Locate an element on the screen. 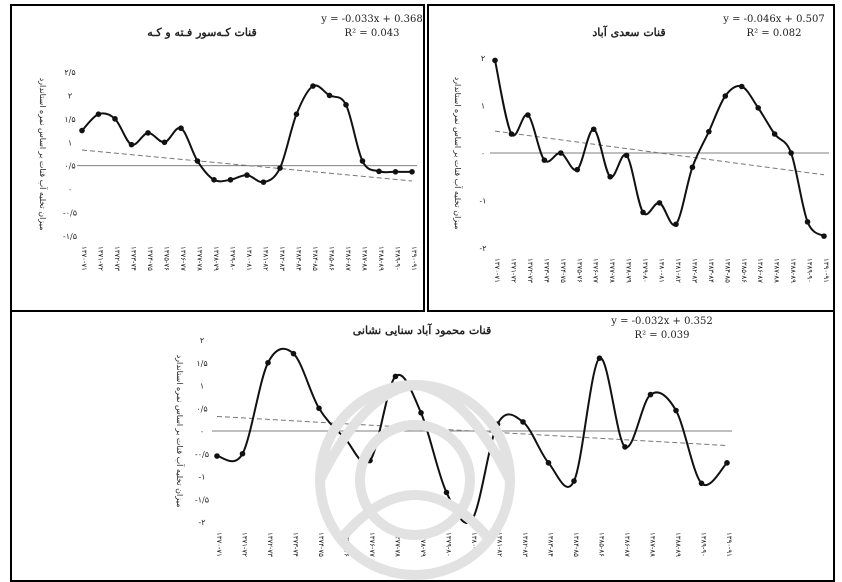 Image resolution: width=842 pixels, height=582 pixels. y-tick-label: -۱ is located at coordinates (202, 477).